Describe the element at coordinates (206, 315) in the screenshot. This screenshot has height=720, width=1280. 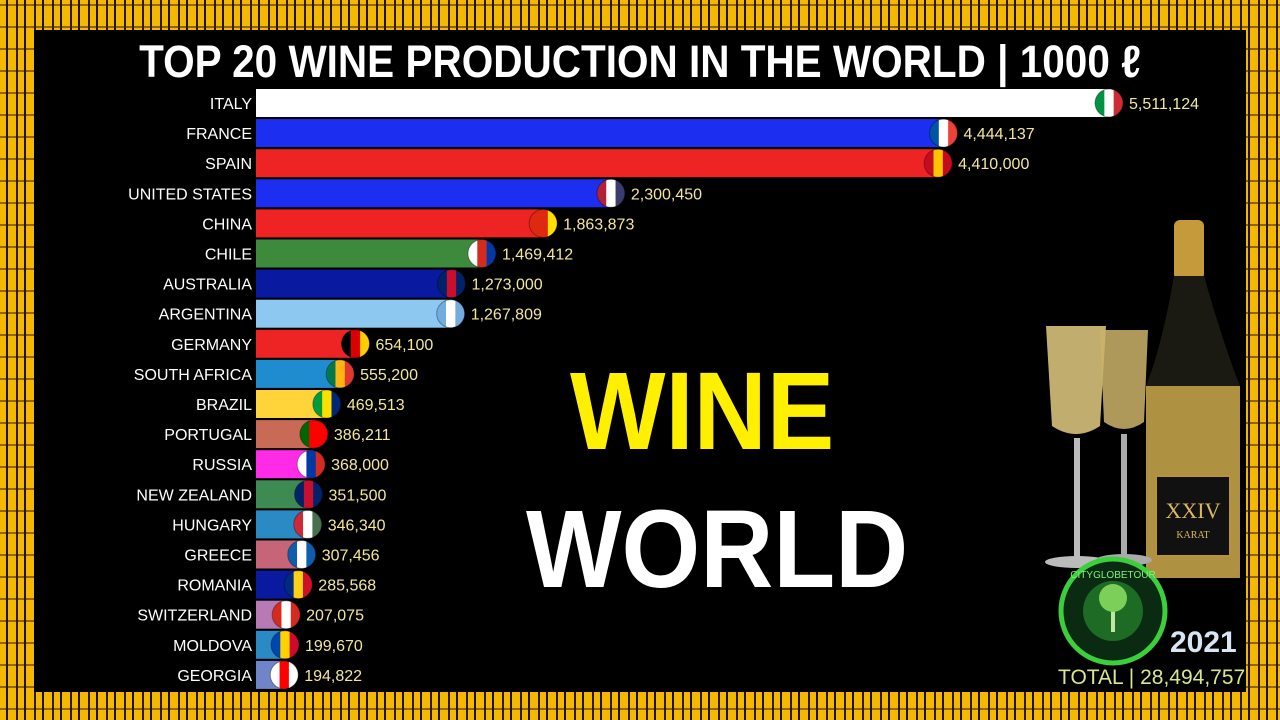
I see `category-label: ARGENTINA` at that location.